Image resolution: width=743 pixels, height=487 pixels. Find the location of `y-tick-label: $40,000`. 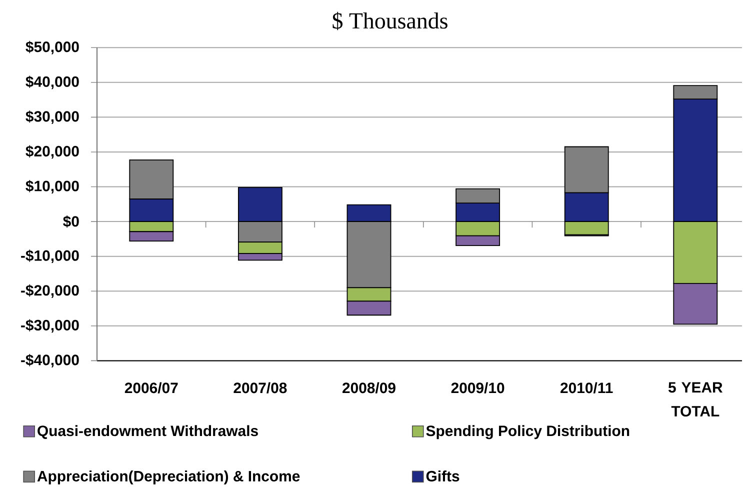

y-tick-label: $40,000 is located at coordinates (52, 83).